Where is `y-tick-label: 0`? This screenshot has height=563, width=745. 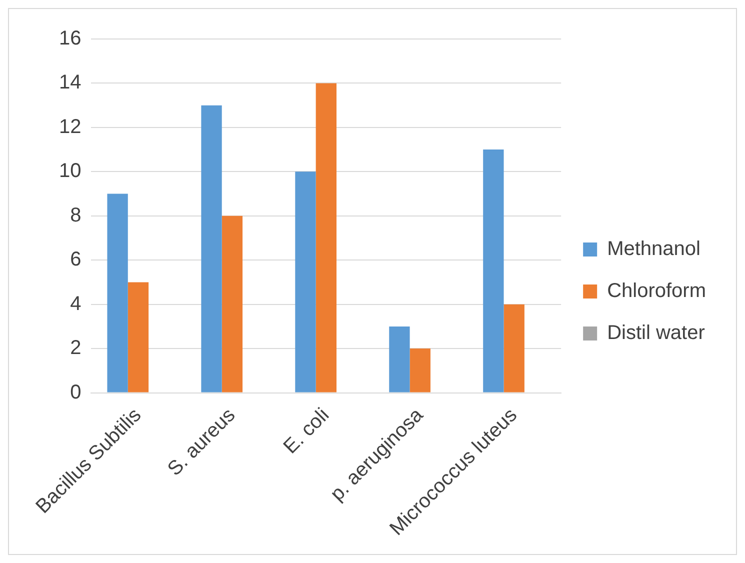
y-tick-label: 0 is located at coordinates (76, 392).